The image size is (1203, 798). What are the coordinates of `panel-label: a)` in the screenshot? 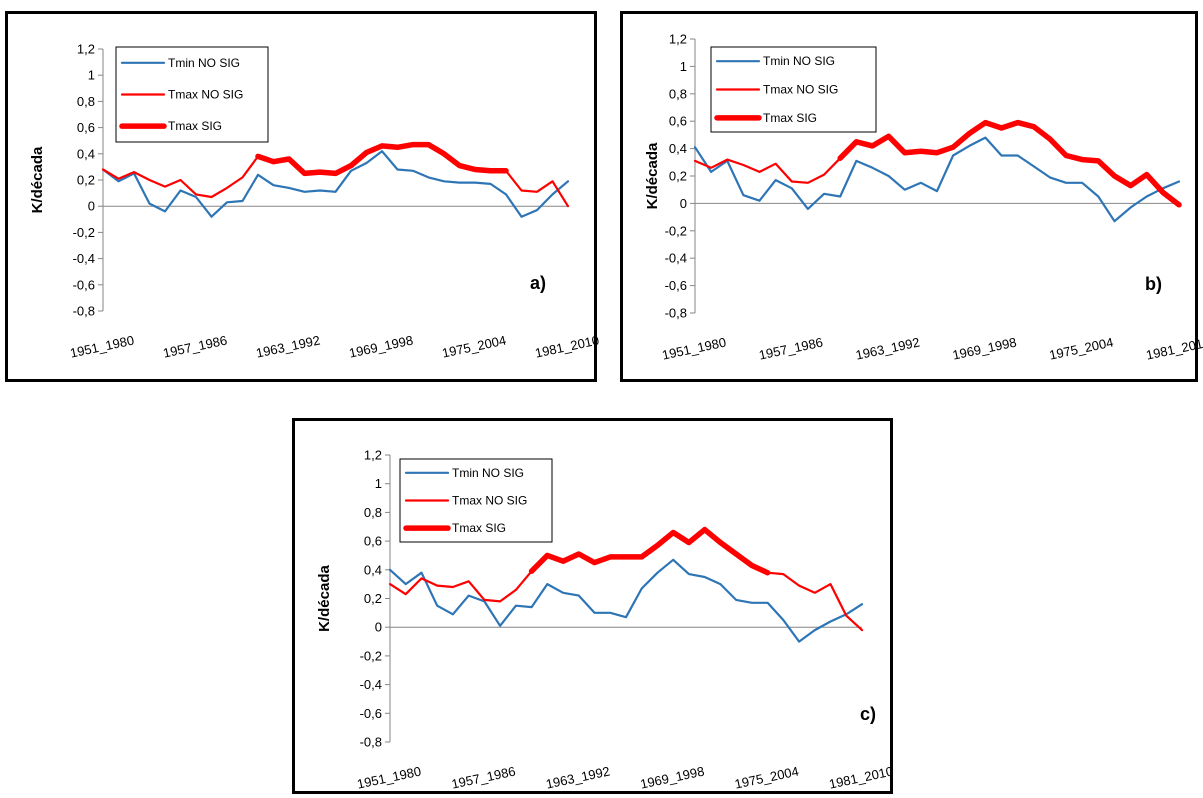 It's located at (538, 283).